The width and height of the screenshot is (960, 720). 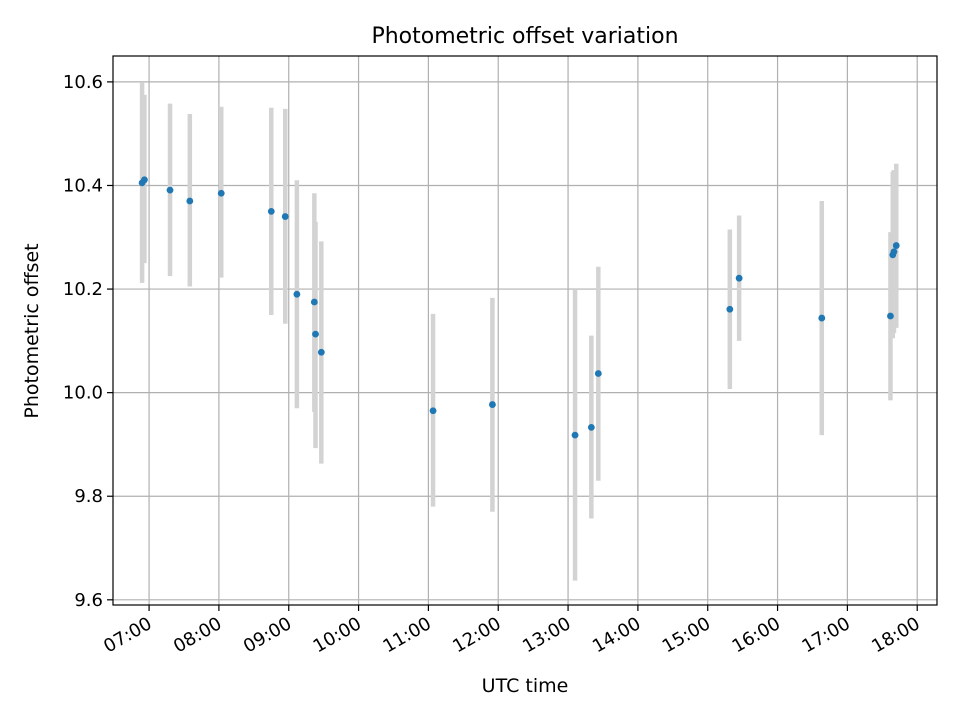 What do you see at coordinates (32, 330) in the screenshot?
I see `y-axis-label: Photometric offset` at bounding box center [32, 330].